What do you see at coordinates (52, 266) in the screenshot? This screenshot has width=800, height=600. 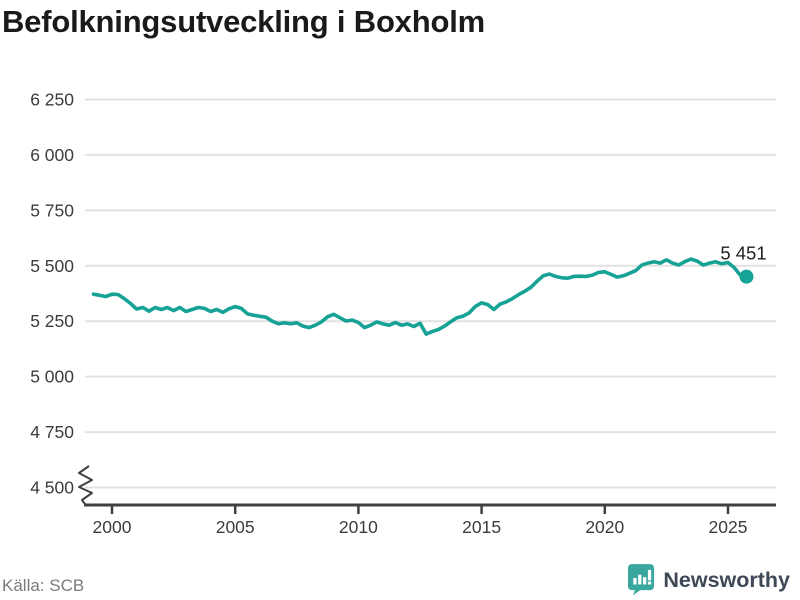 I see `y-axis-tick-label: 5 500` at bounding box center [52, 266].